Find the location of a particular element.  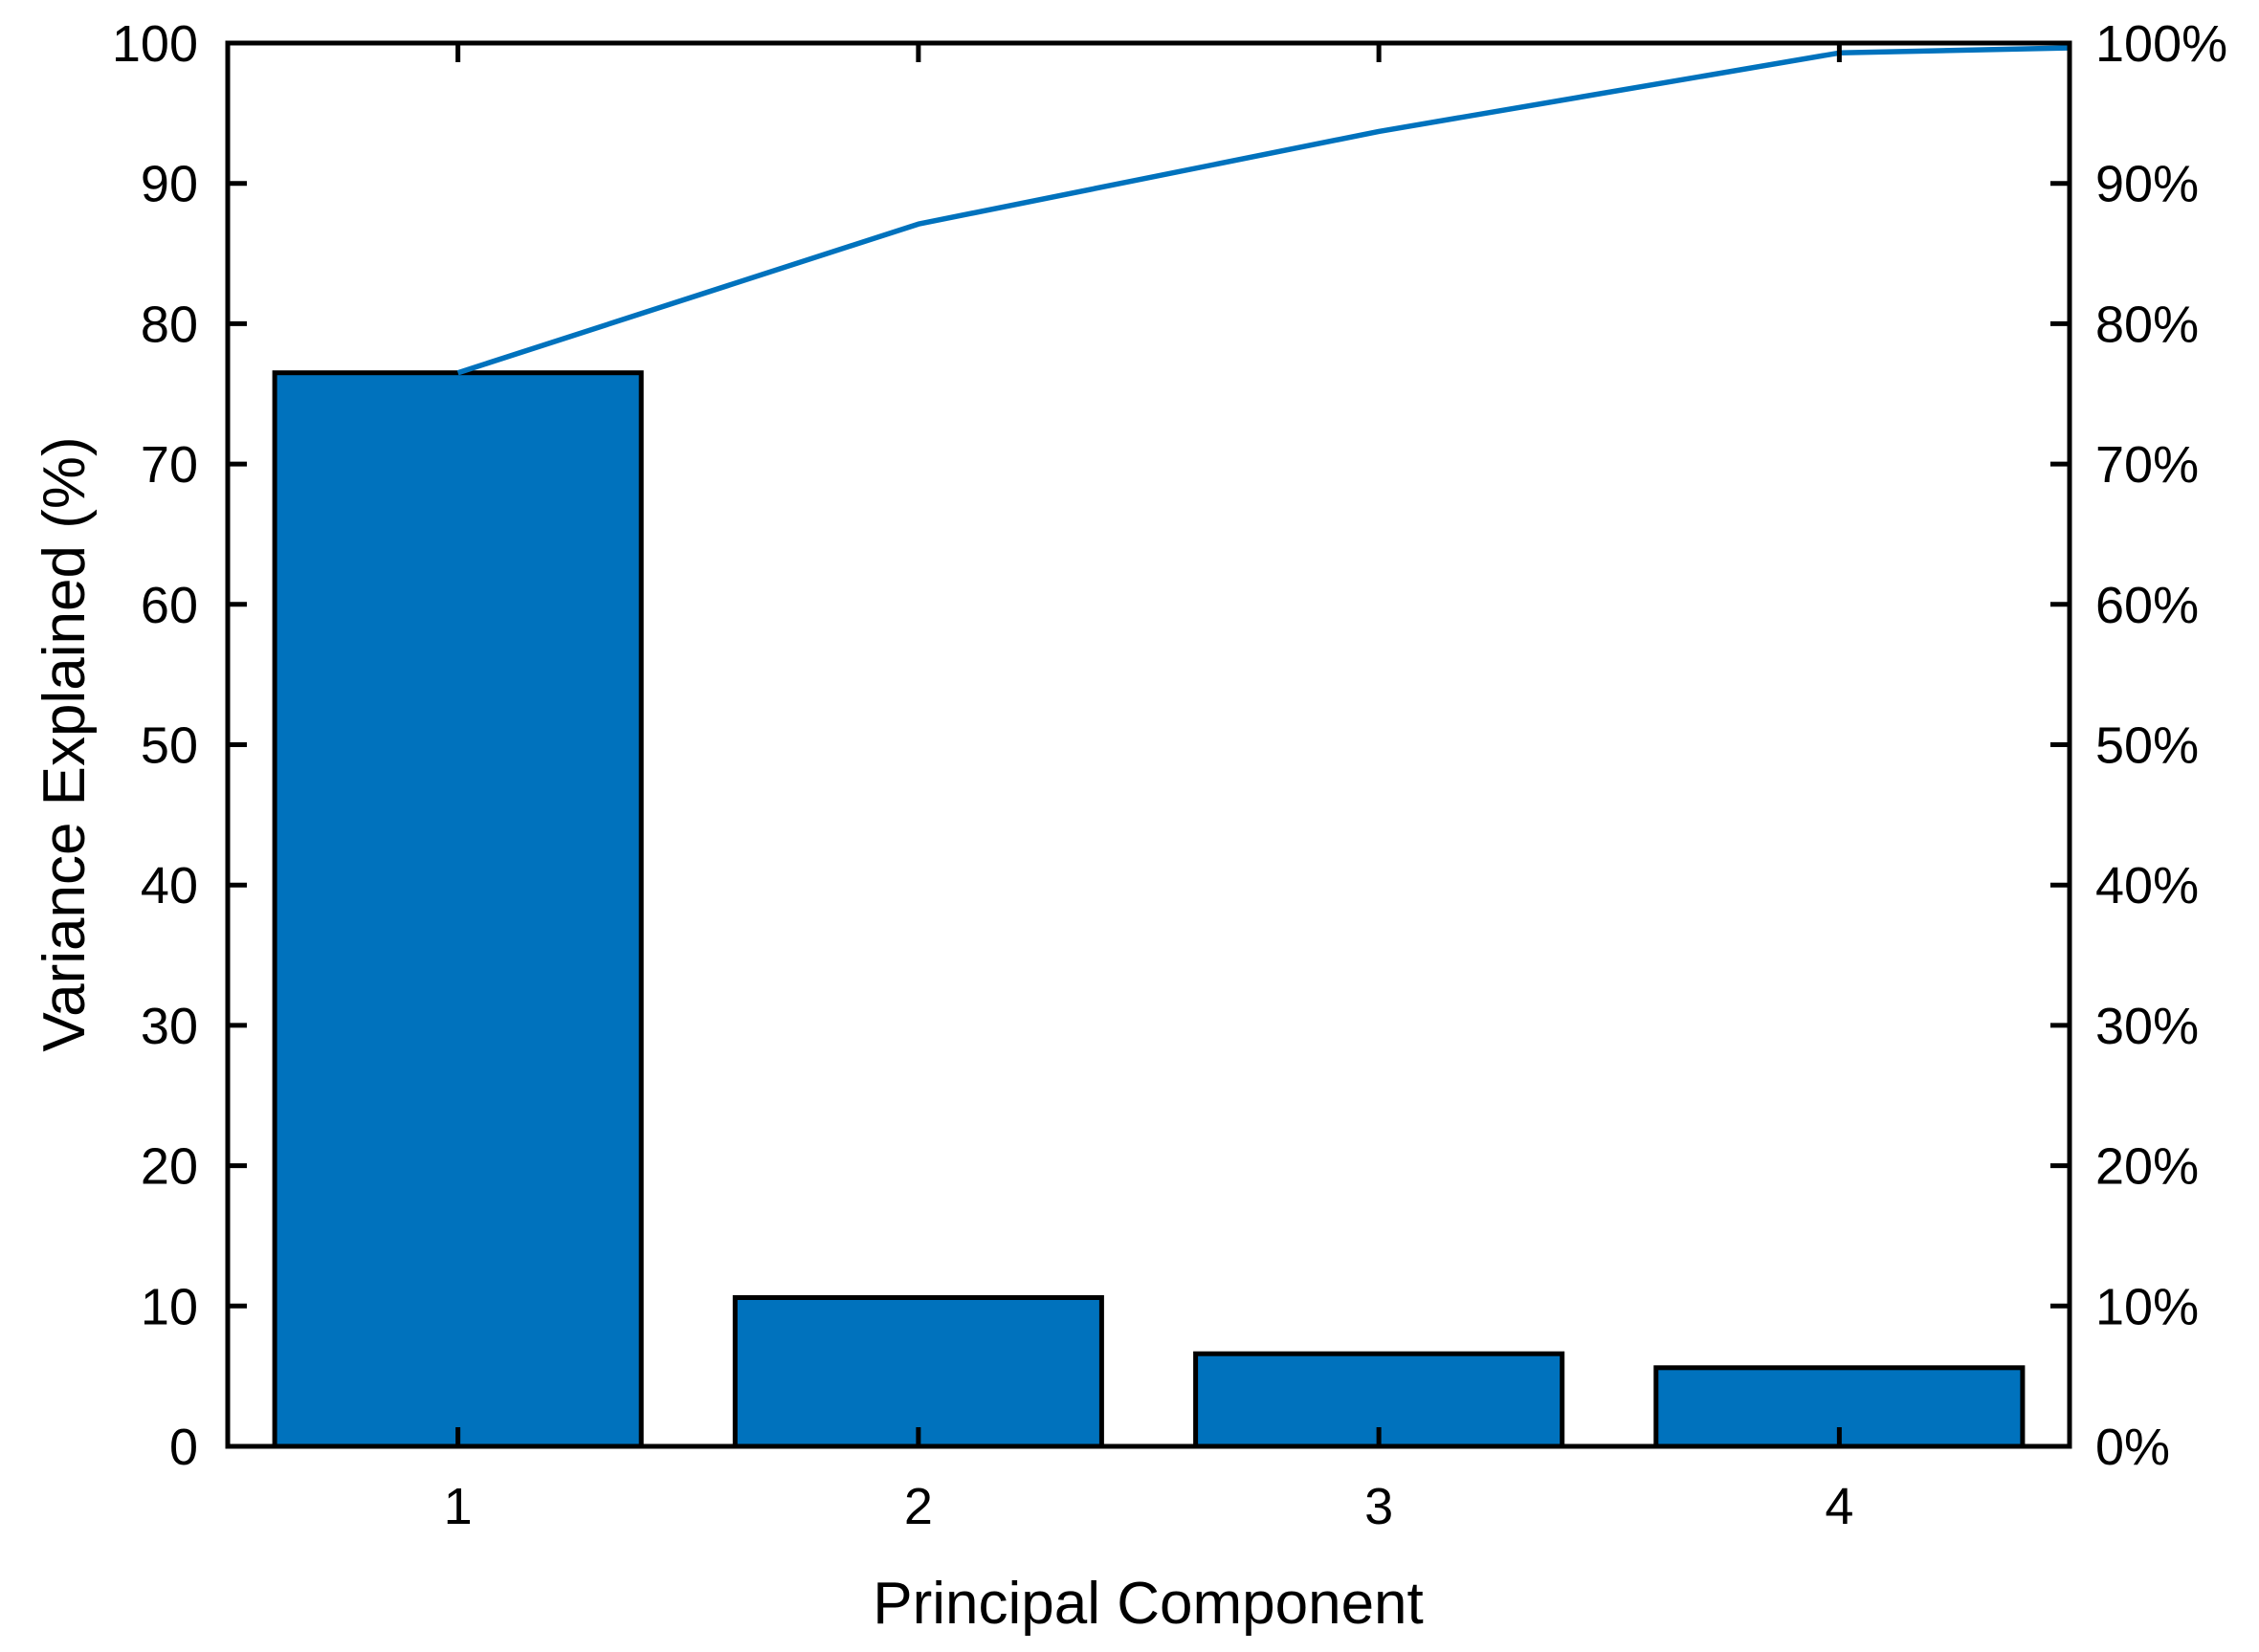

y-tick-label-left: 50 is located at coordinates (169, 746).